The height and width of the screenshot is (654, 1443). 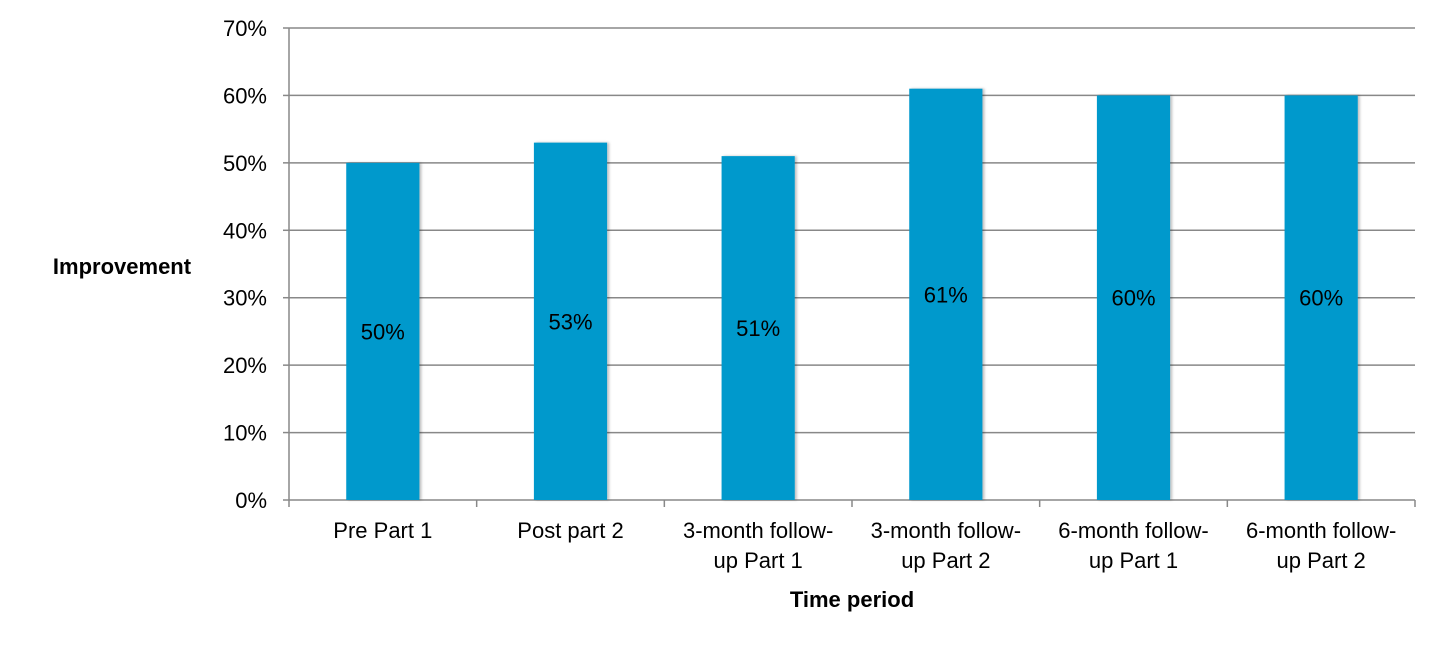 I want to click on data-label: 61%, so click(x=946, y=294).